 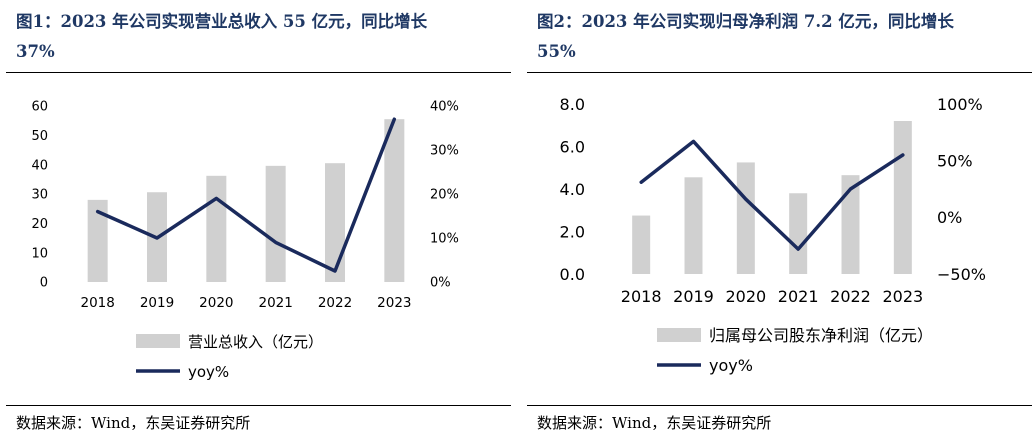 I want to click on fig2-legend-line-label: yoy%, so click(x=731, y=365).